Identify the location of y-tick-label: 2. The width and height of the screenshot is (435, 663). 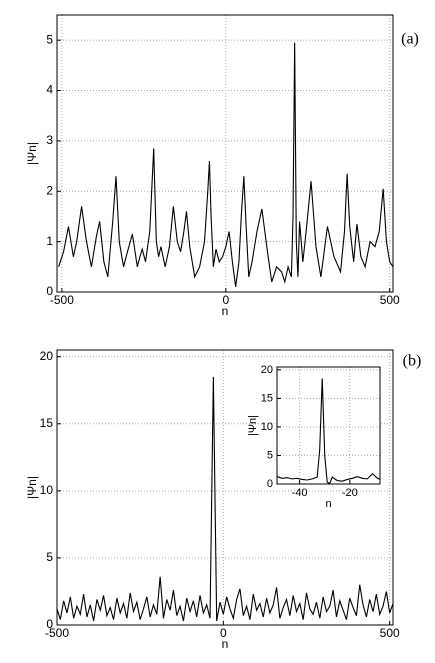
(49, 190).